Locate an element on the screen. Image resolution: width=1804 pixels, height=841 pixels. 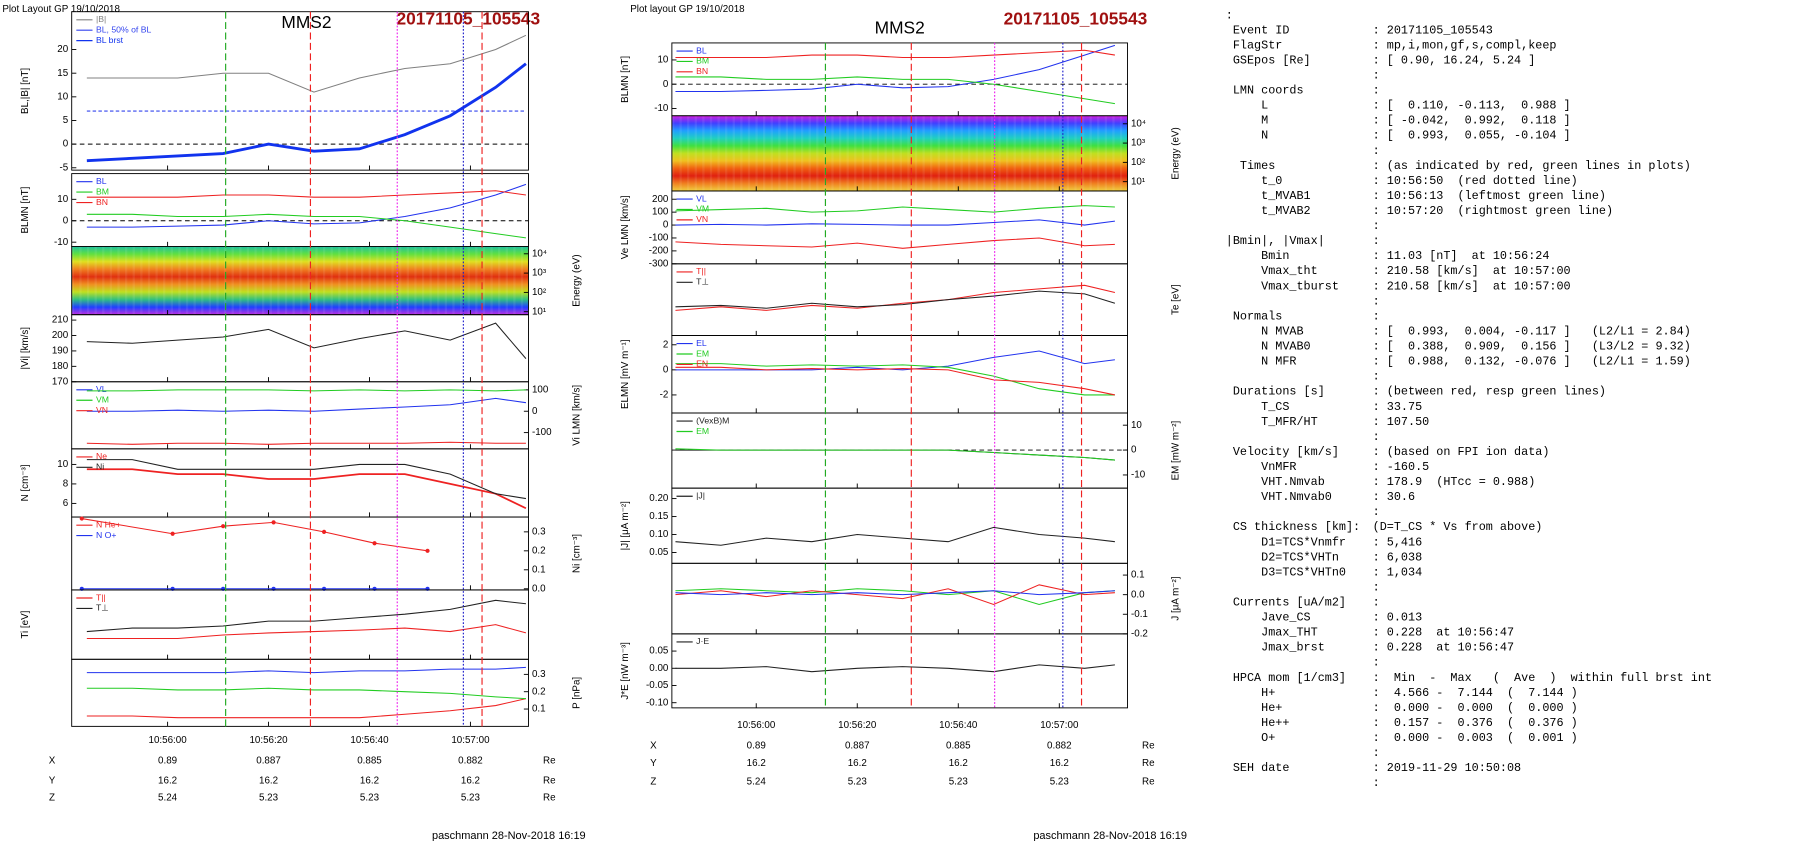
info-key: Durations [s] is located at coordinates (1275, 392).